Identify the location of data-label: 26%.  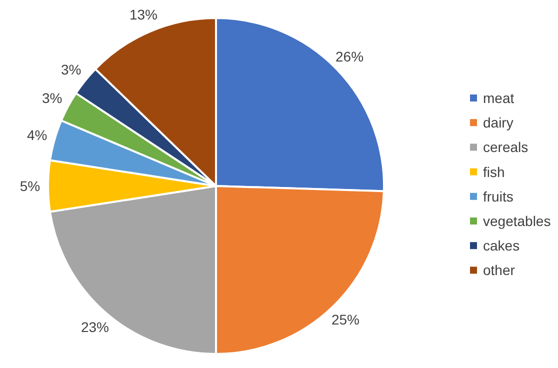
(350, 56).